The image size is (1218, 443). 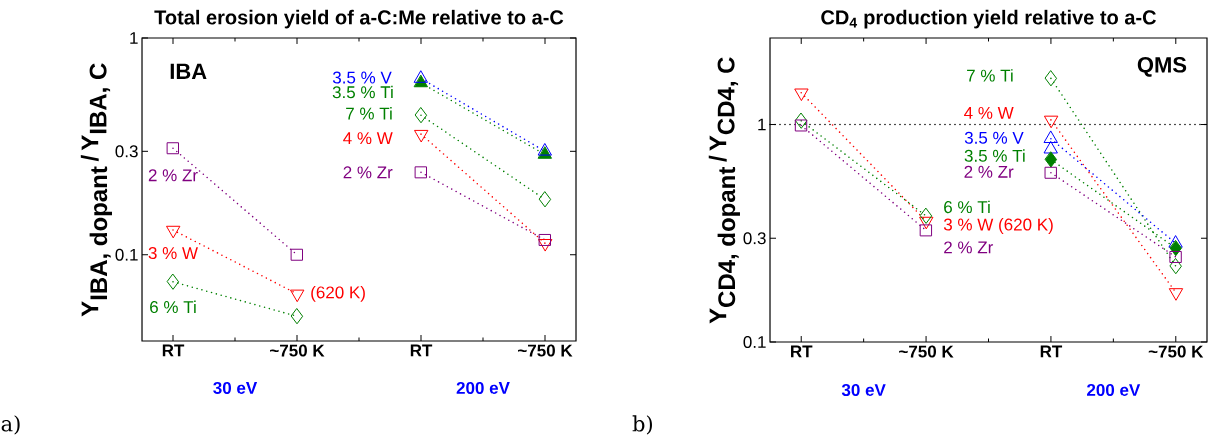 I want to click on text: a), so click(x=10, y=425).